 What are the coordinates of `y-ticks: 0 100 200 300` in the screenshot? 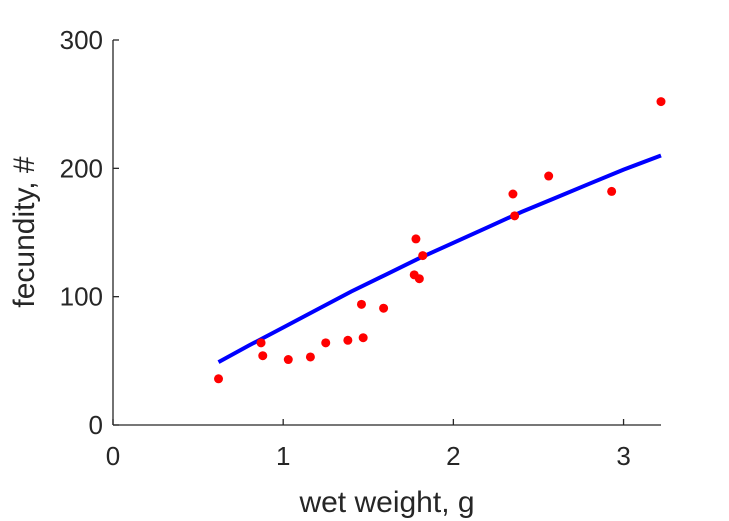 It's located at (89, 232).